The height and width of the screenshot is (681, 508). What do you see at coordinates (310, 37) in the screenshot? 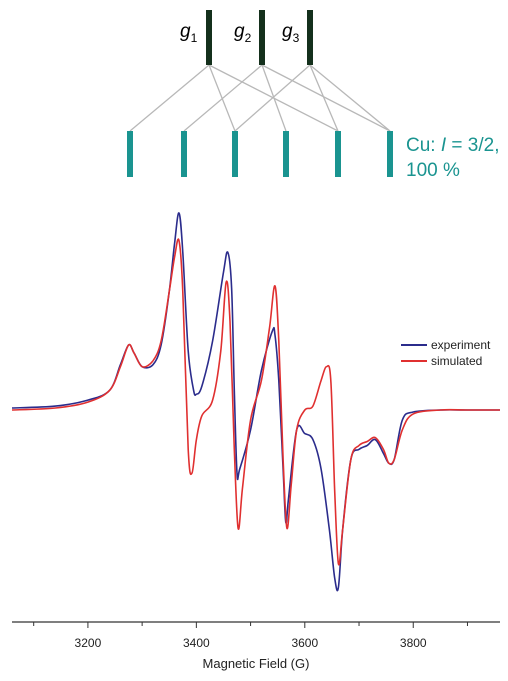
I see `g3-stick` at bounding box center [310, 37].